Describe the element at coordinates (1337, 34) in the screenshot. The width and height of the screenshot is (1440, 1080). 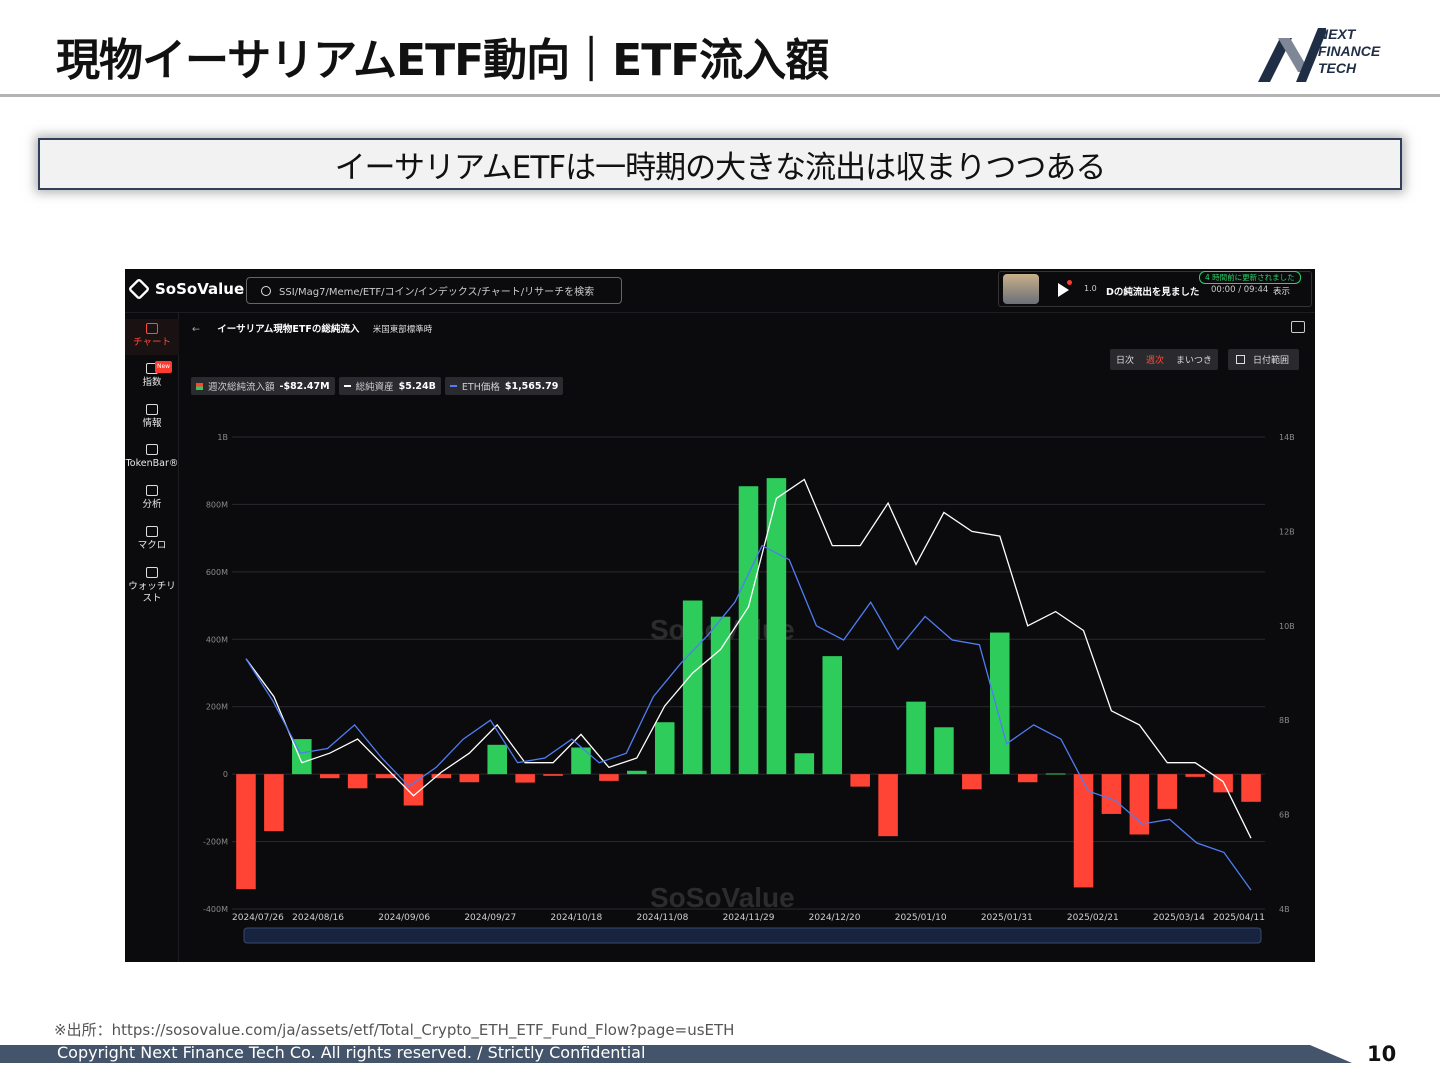
I see `logo-line-1: NEXT` at that location.